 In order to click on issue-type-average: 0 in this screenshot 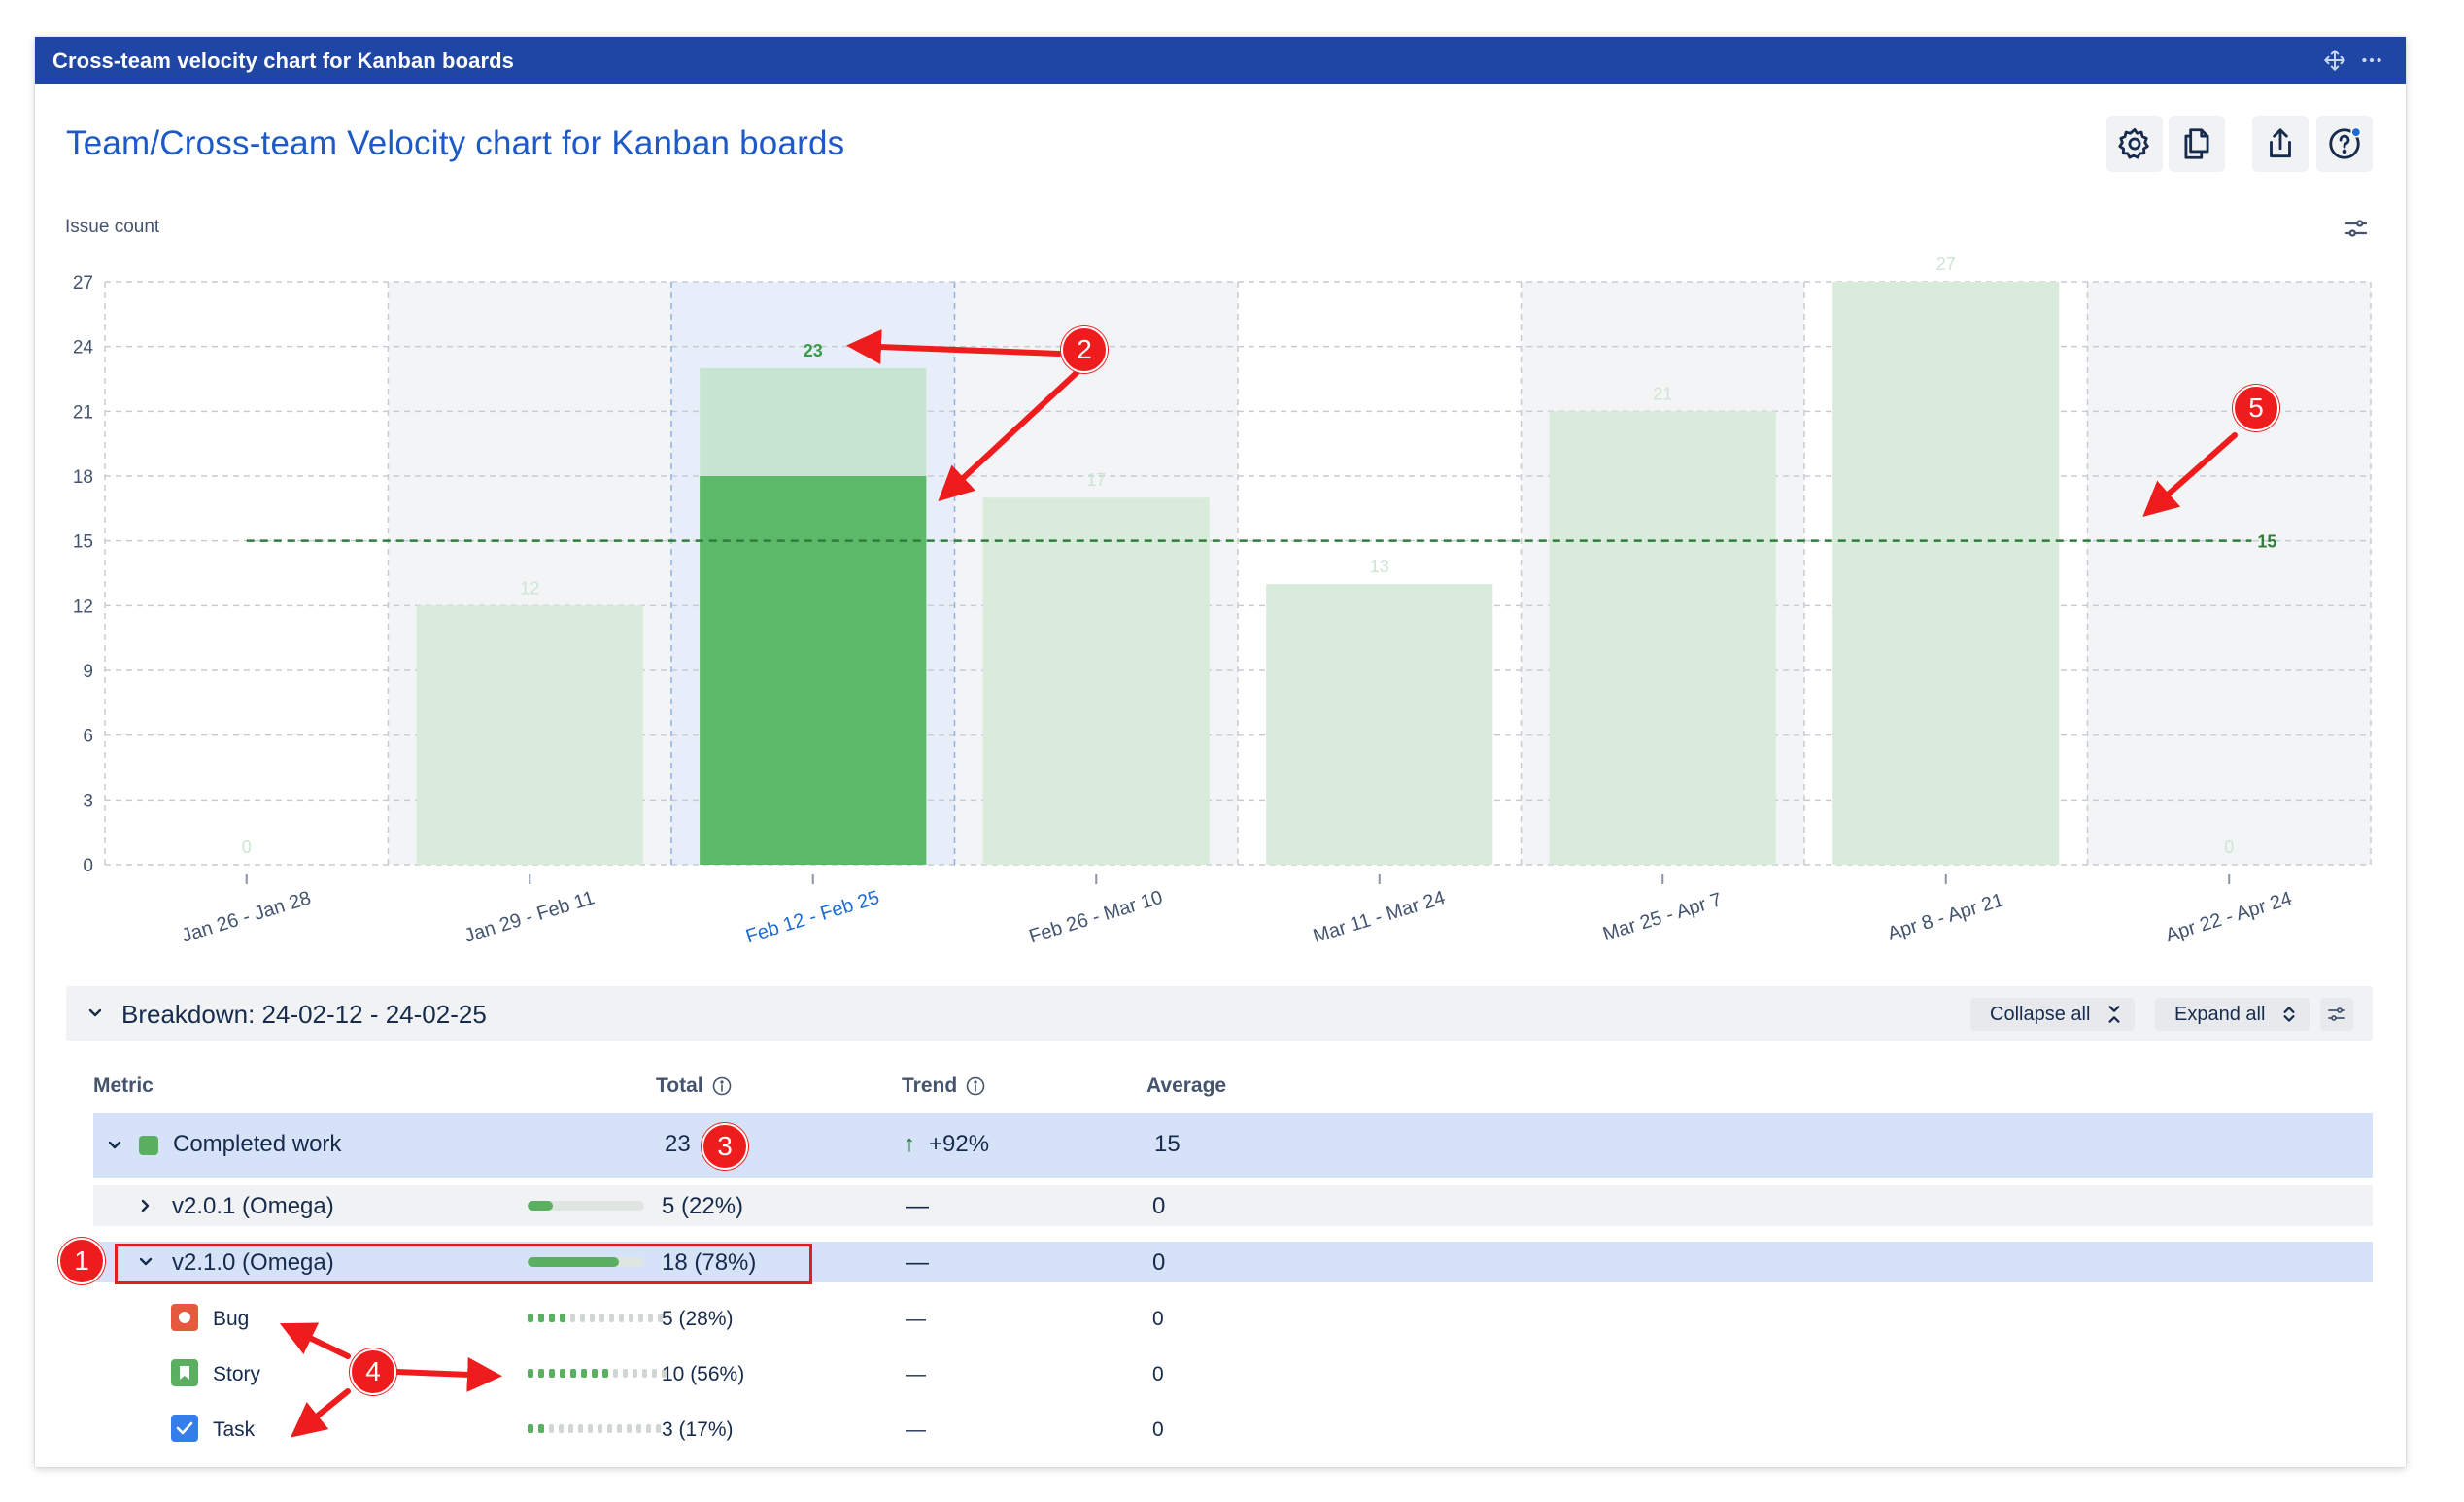, I will do `click(1158, 1319)`.